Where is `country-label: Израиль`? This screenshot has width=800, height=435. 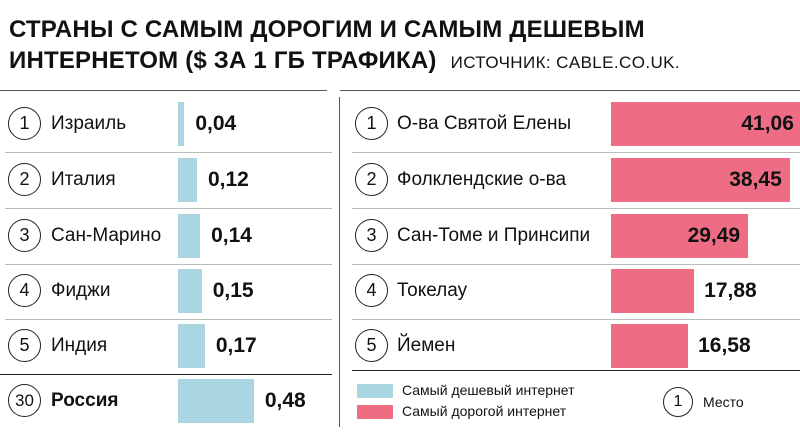 country-label: Израиль is located at coordinates (89, 123).